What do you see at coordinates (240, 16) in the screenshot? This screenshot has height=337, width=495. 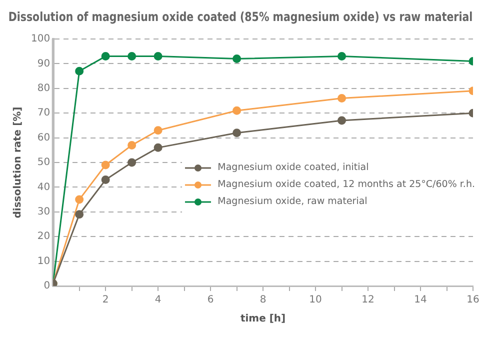 I see `chart-title: Dissolution of magnesium oxide coated (85% magnesium oxide) vs raw material` at bounding box center [240, 16].